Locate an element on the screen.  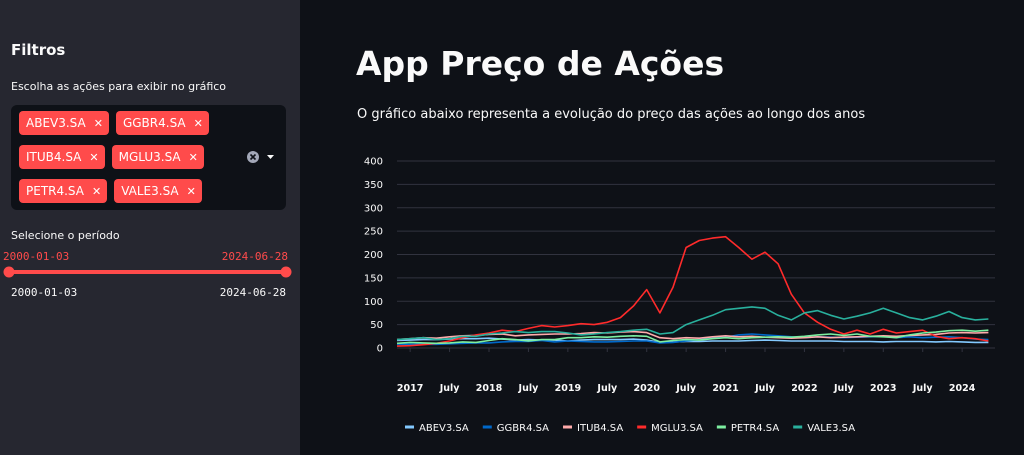
tag: VALE3.SA ✕ is located at coordinates (158, 191).